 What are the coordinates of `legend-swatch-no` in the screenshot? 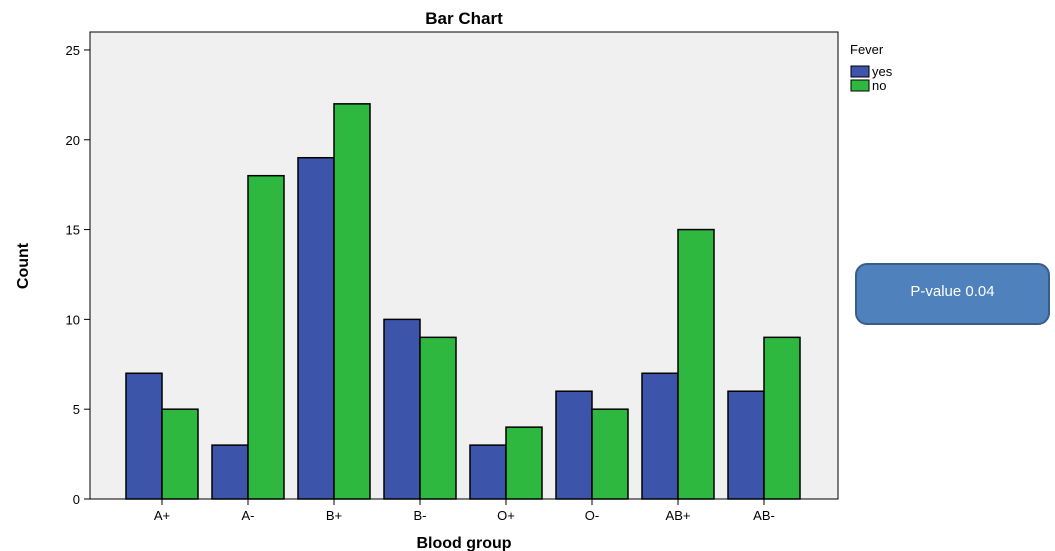 It's located at (860, 85).